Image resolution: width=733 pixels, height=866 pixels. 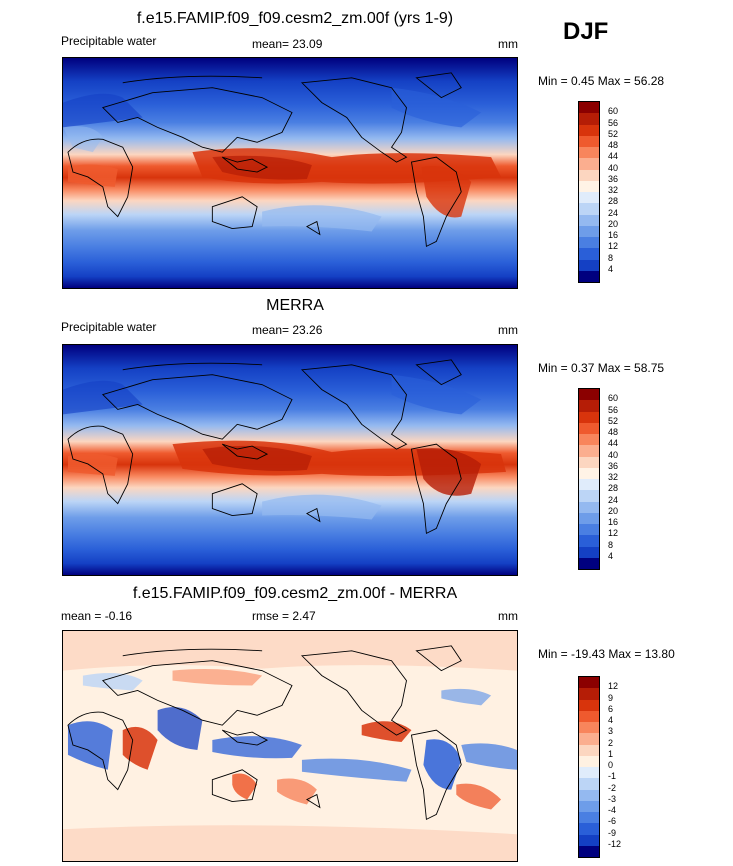 I want to click on colorbar-tick: -4, so click(x=612, y=810).